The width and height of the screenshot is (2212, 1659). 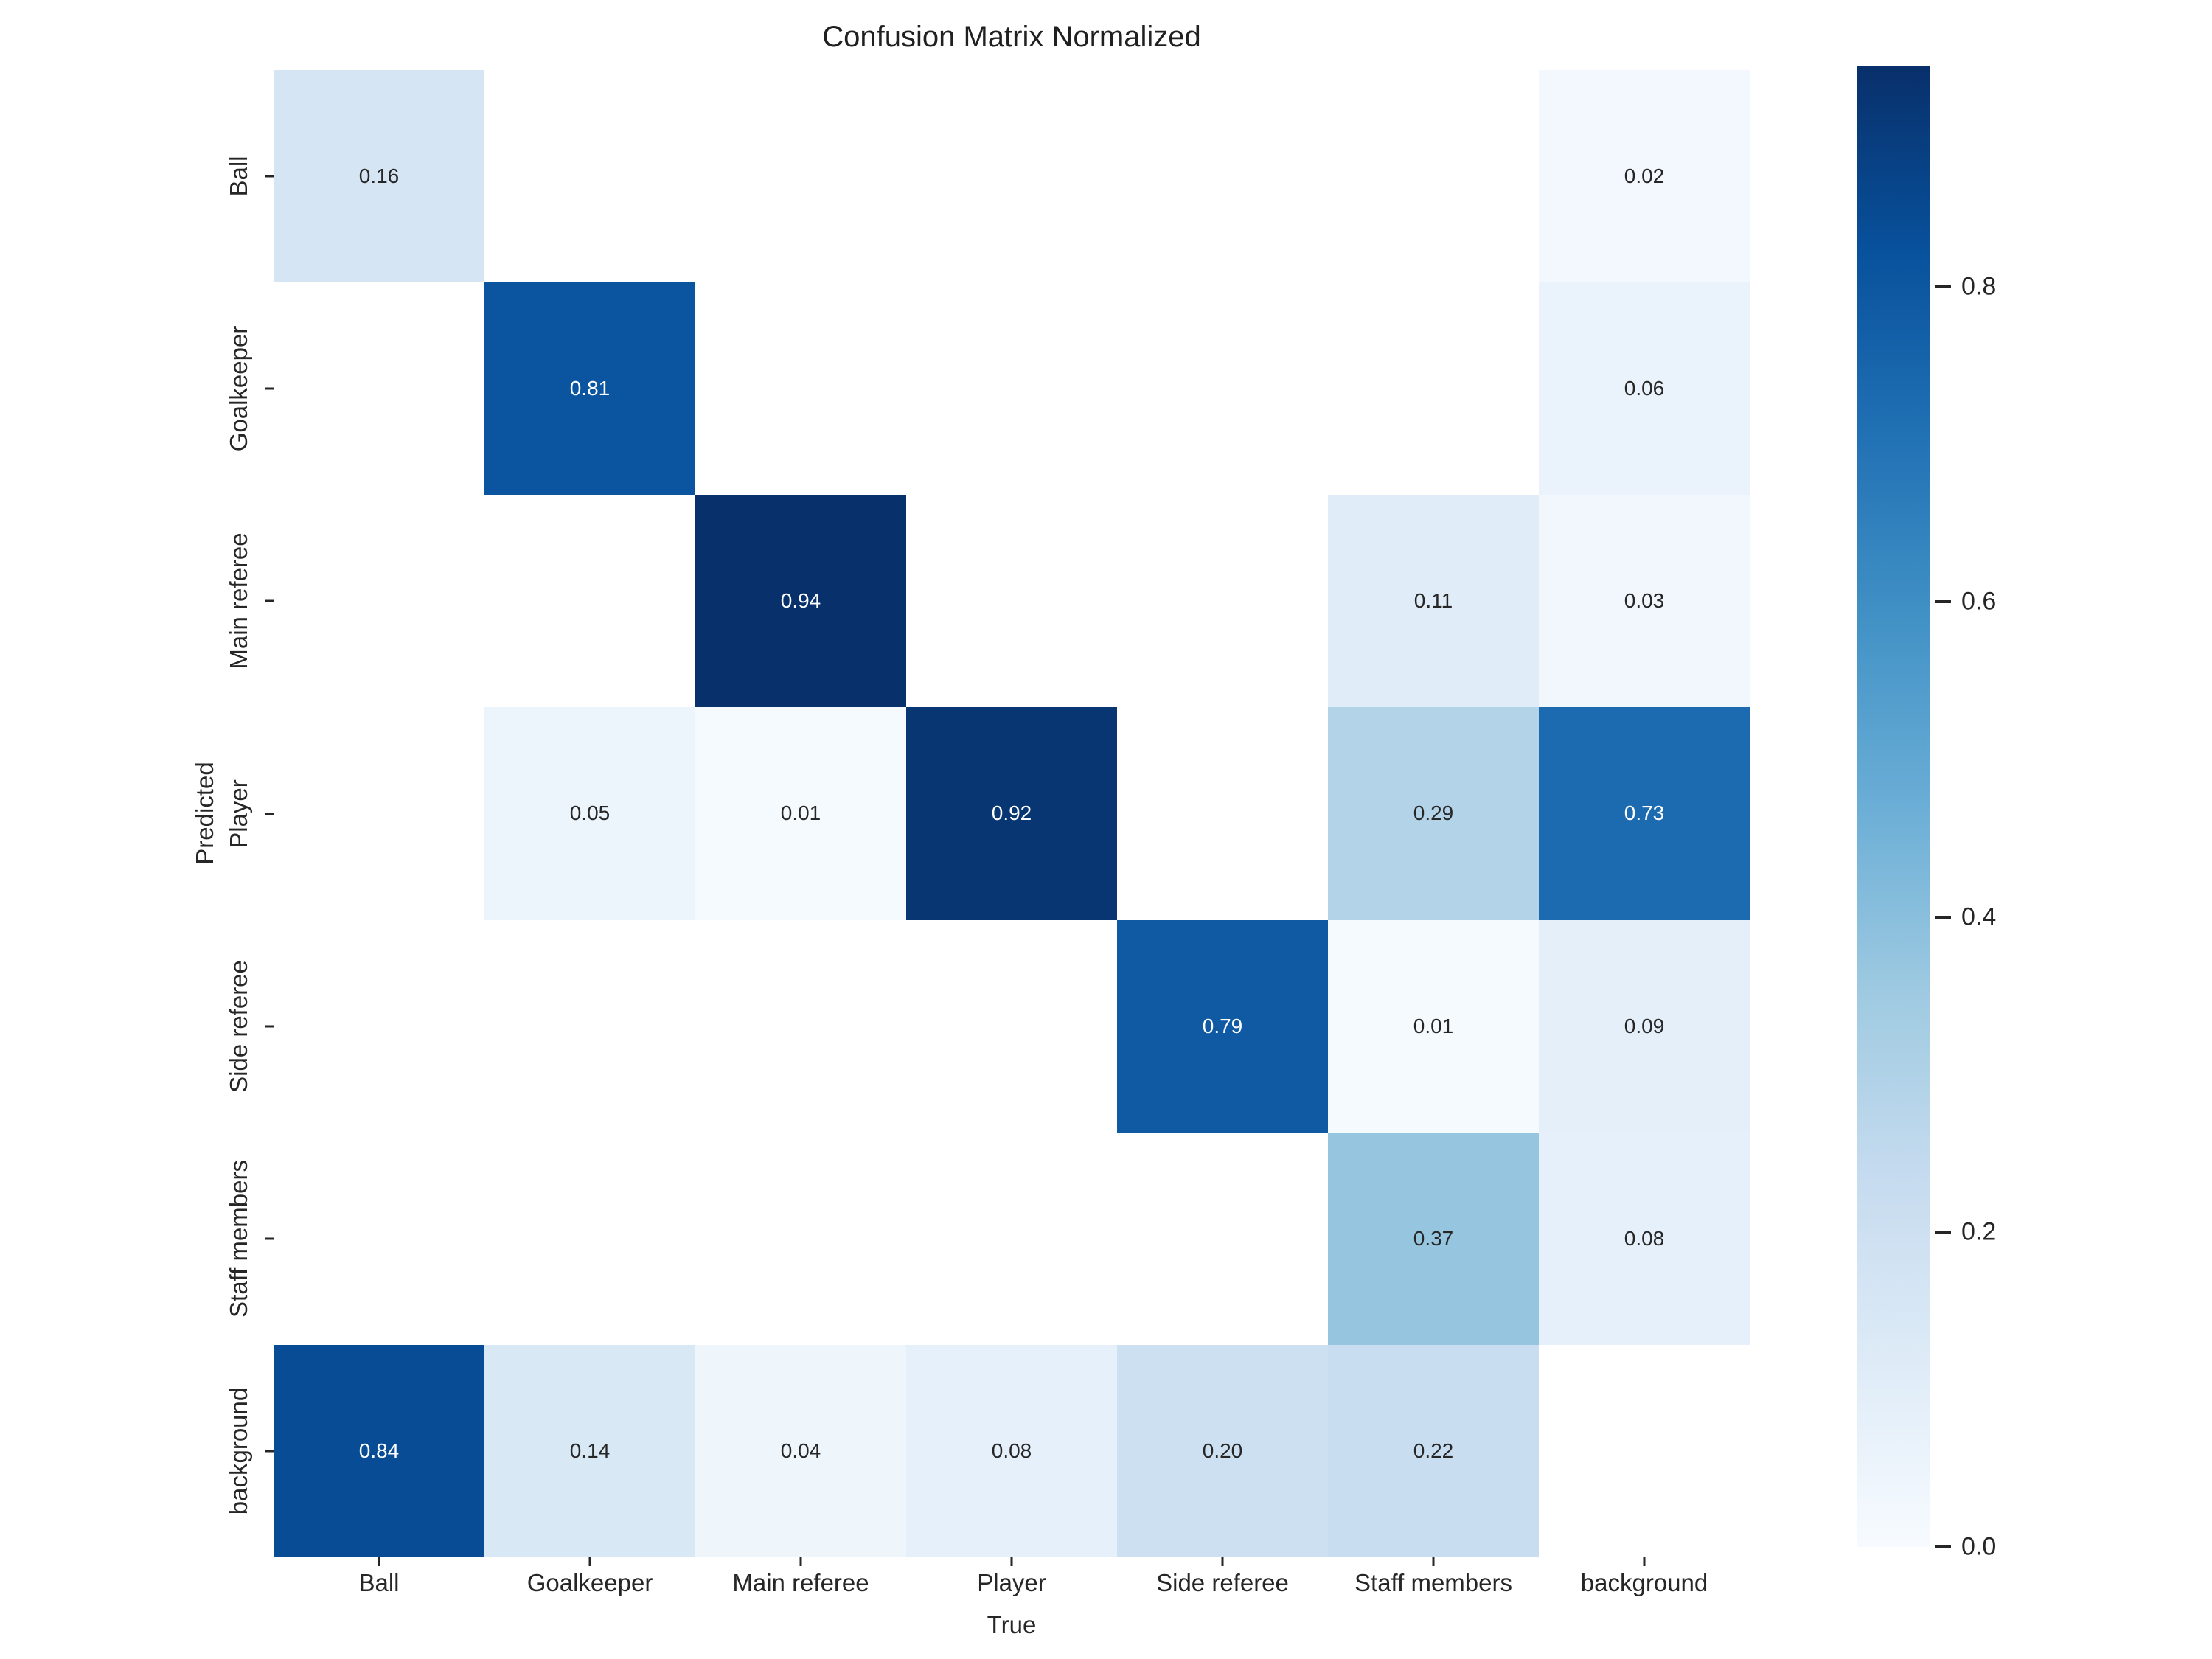 I want to click on heatmap-cell: 0.94, so click(x=800, y=601).